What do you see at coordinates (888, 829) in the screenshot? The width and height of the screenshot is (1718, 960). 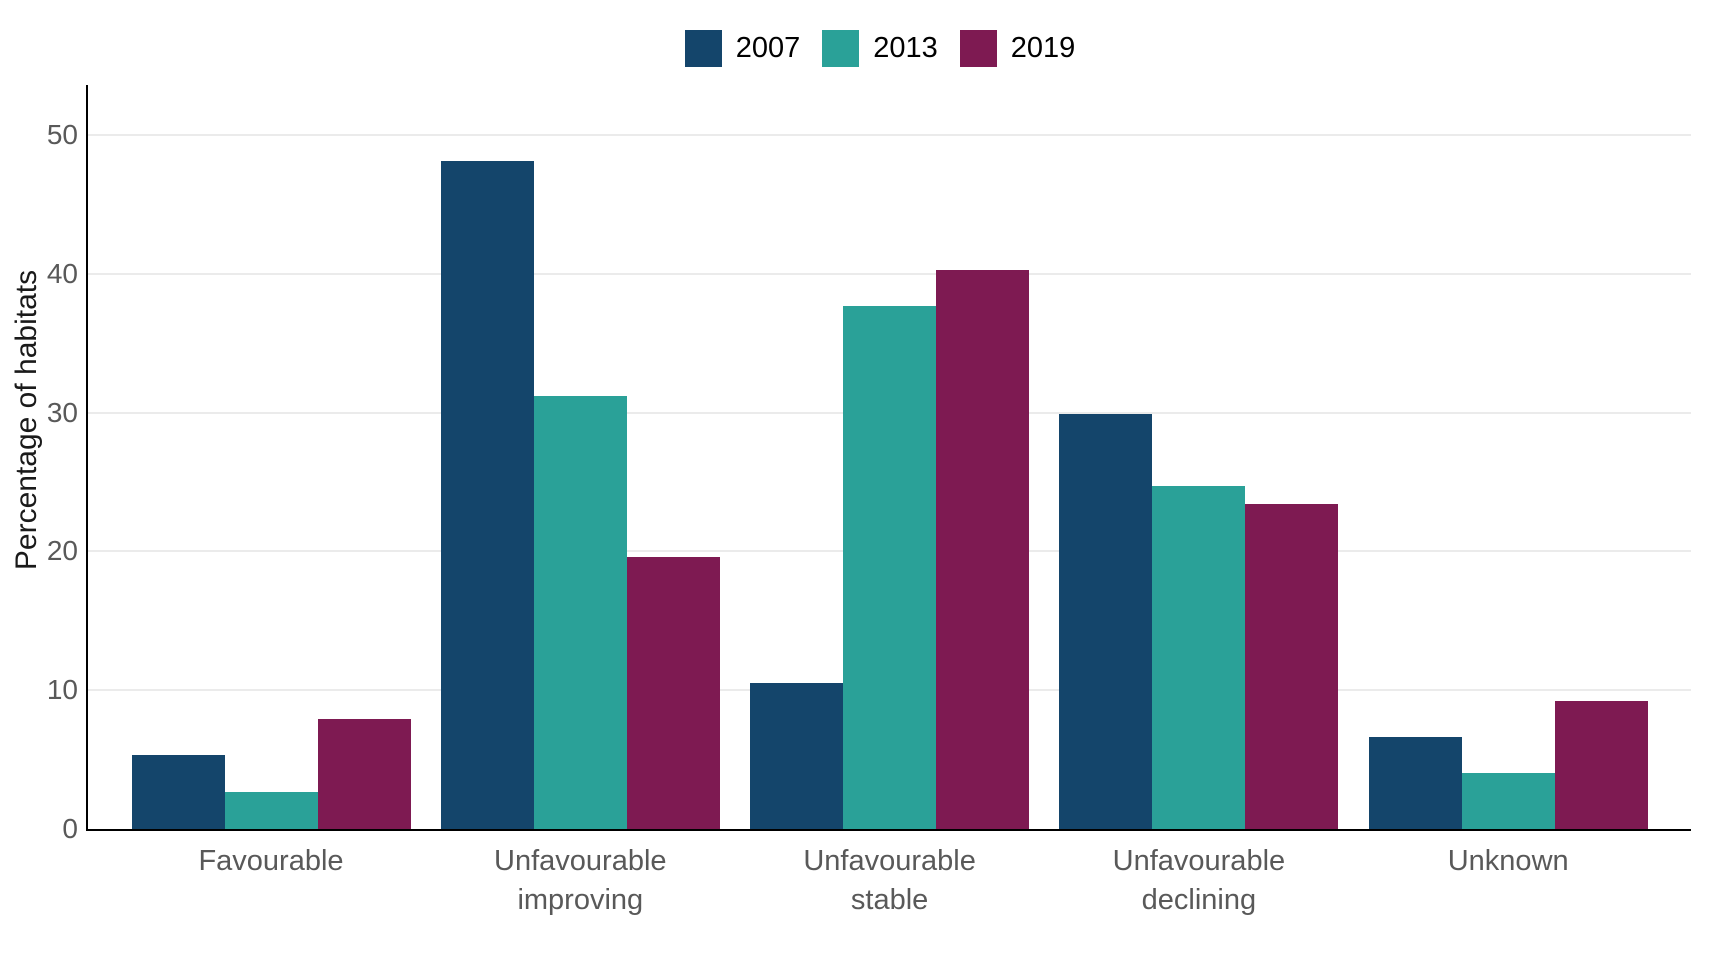 I see `x-axis-baseline` at bounding box center [888, 829].